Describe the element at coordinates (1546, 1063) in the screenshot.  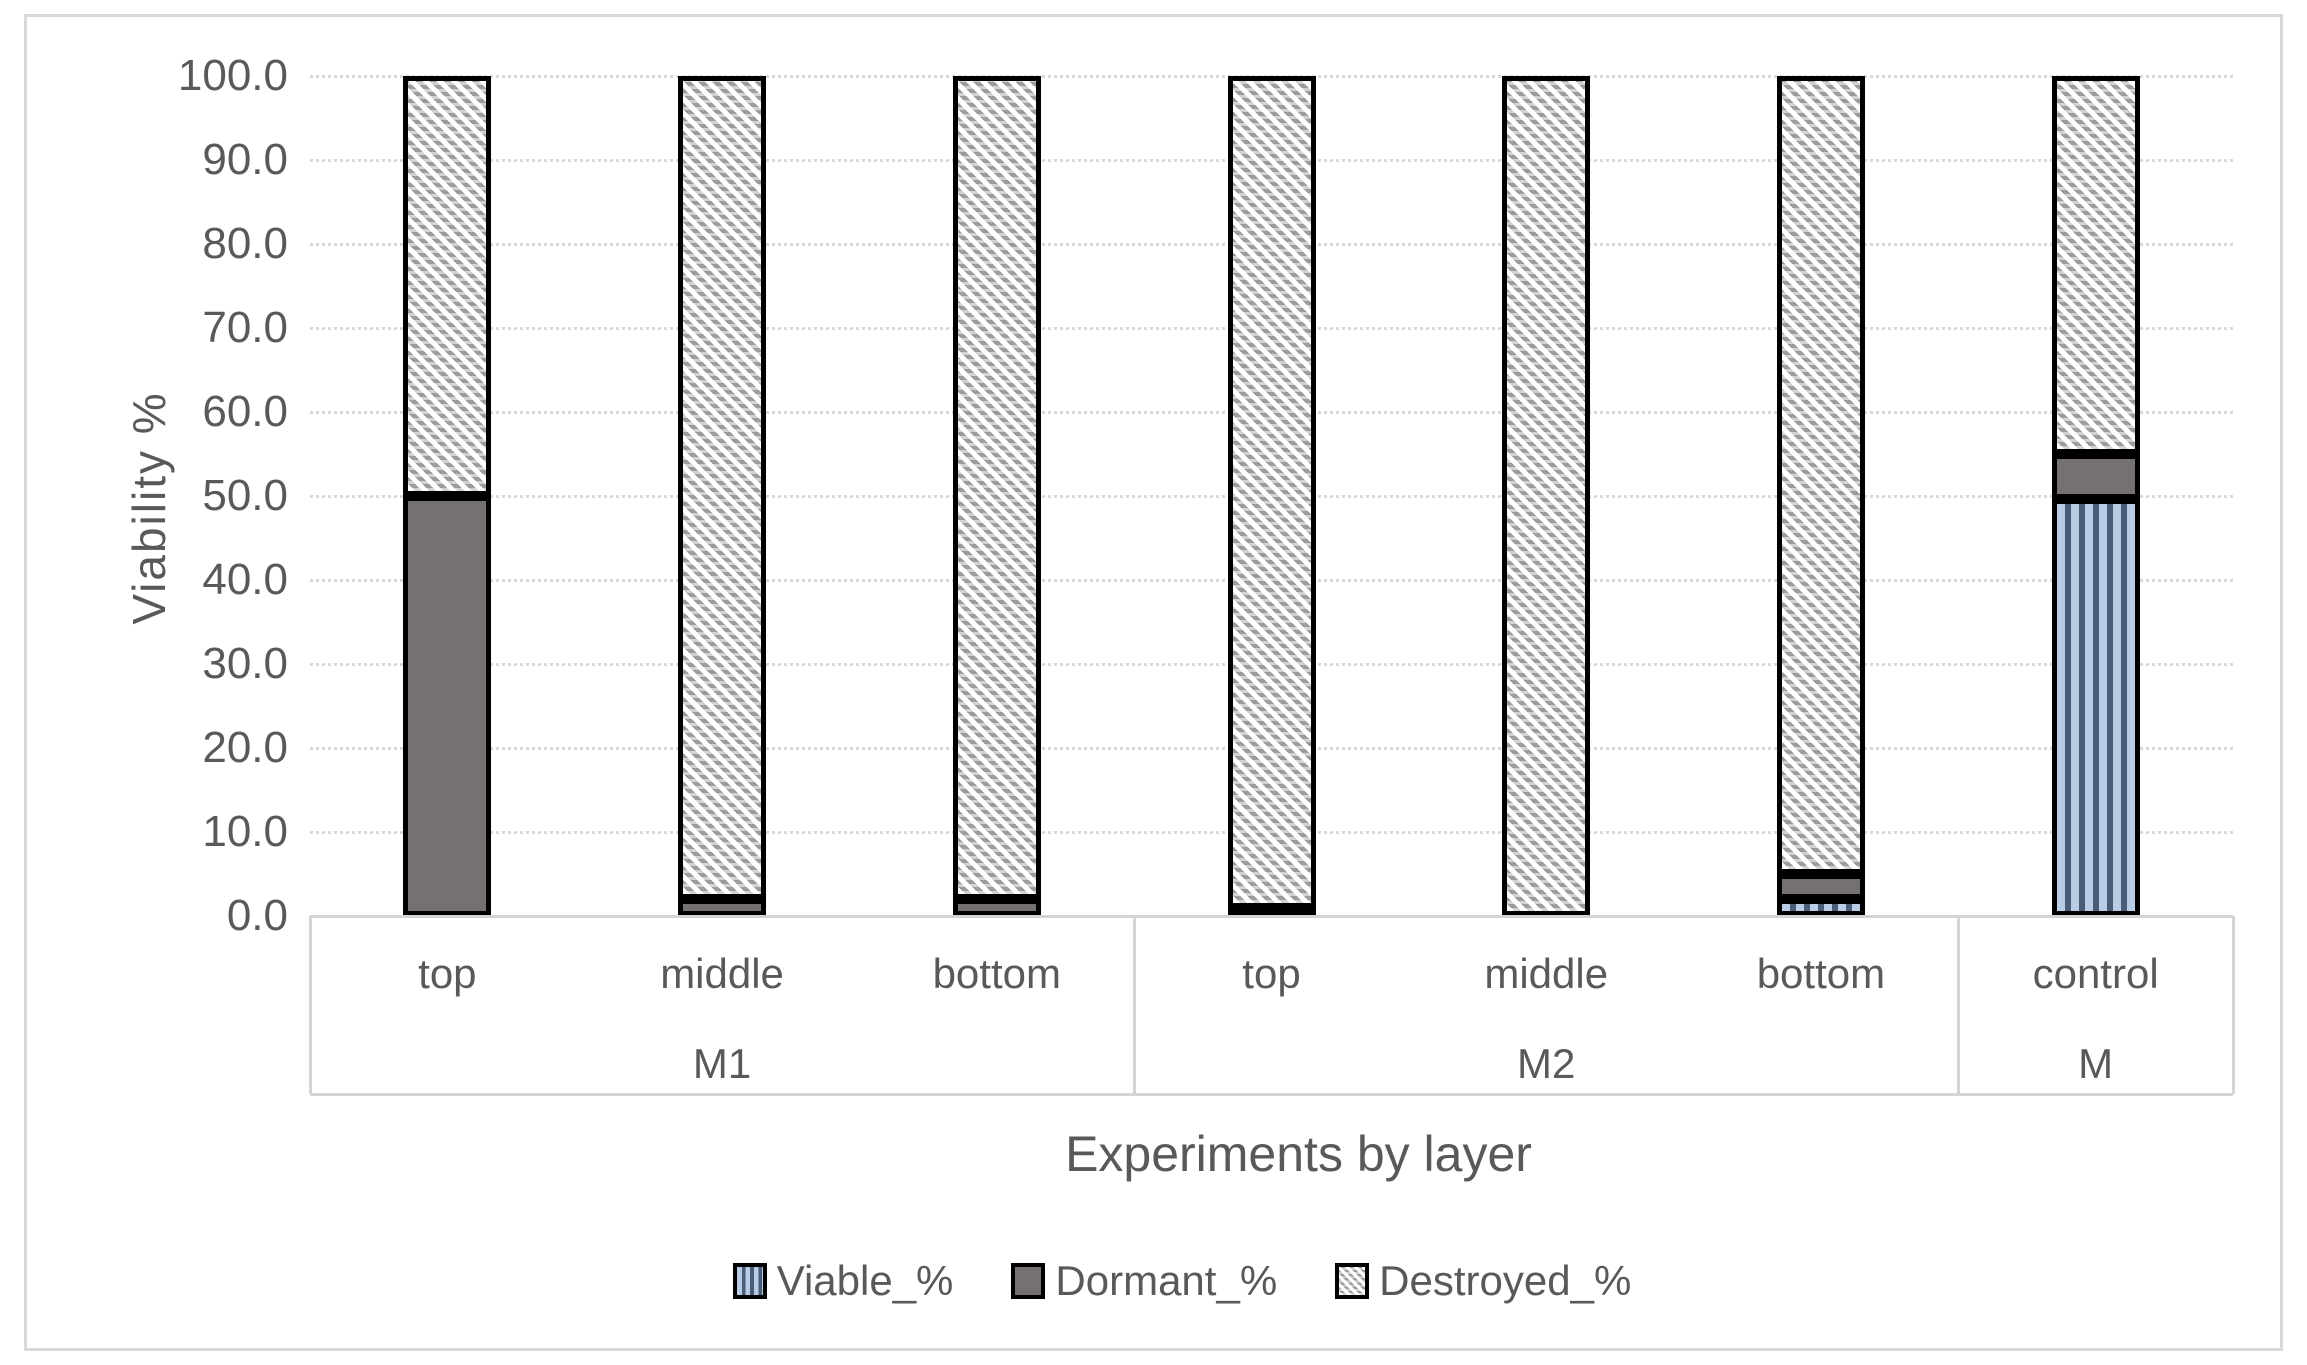
I see `x-group-label: M2` at that location.